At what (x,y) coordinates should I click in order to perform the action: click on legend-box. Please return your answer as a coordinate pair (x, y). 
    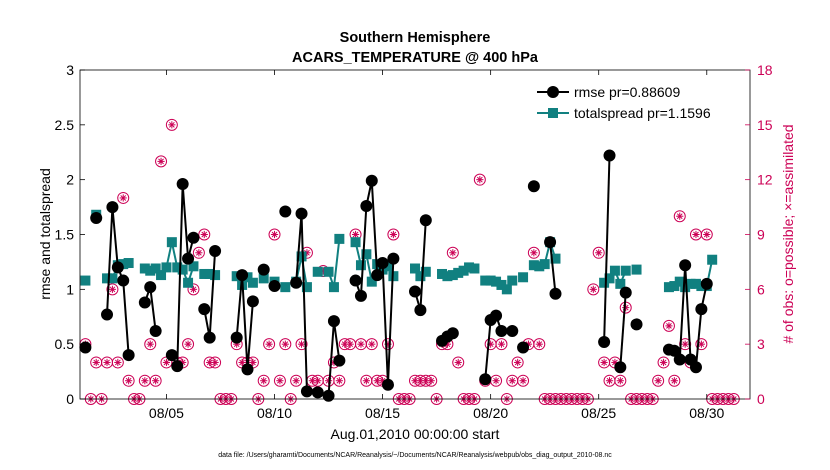
    Looking at the image, I should click on (637, 102).